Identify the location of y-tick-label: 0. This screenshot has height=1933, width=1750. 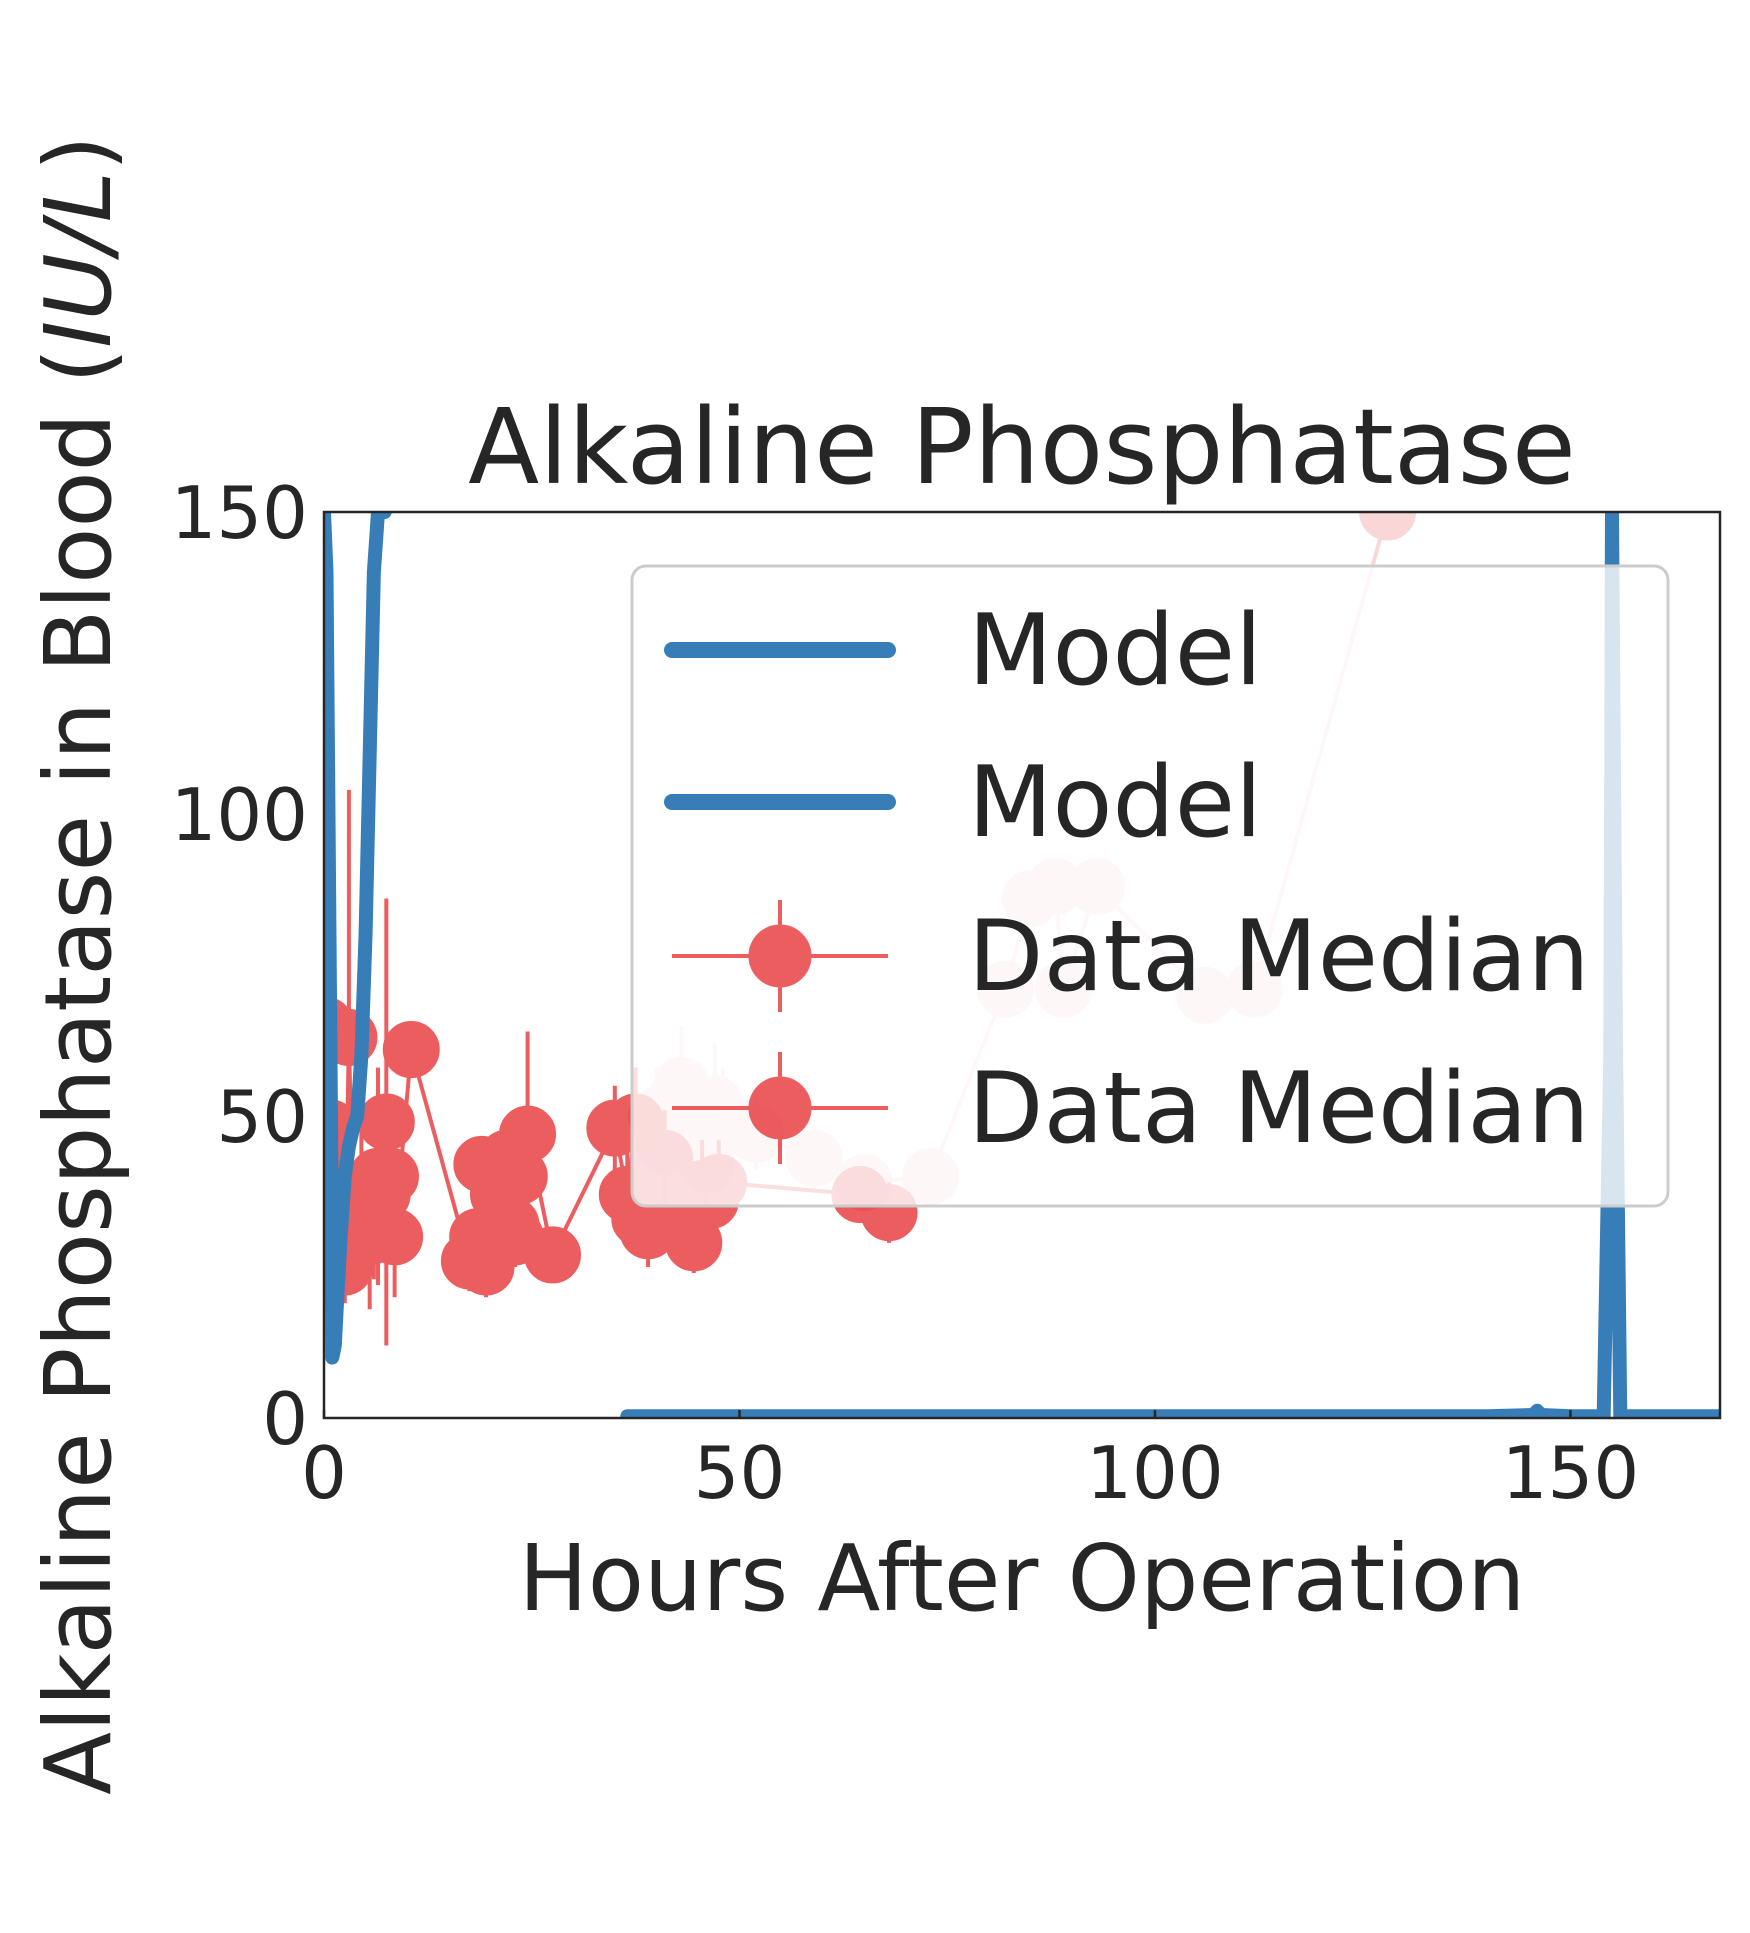
(285, 1419).